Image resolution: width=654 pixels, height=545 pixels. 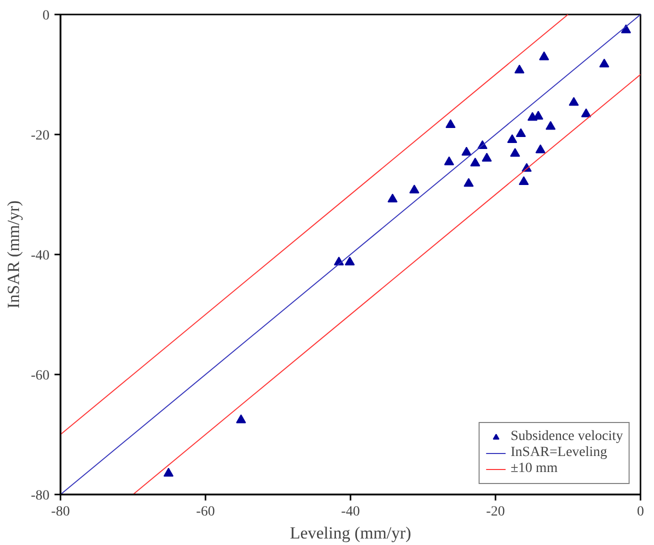 What do you see at coordinates (534, 469) in the screenshot?
I see `legend-label: ±10 mm` at bounding box center [534, 469].